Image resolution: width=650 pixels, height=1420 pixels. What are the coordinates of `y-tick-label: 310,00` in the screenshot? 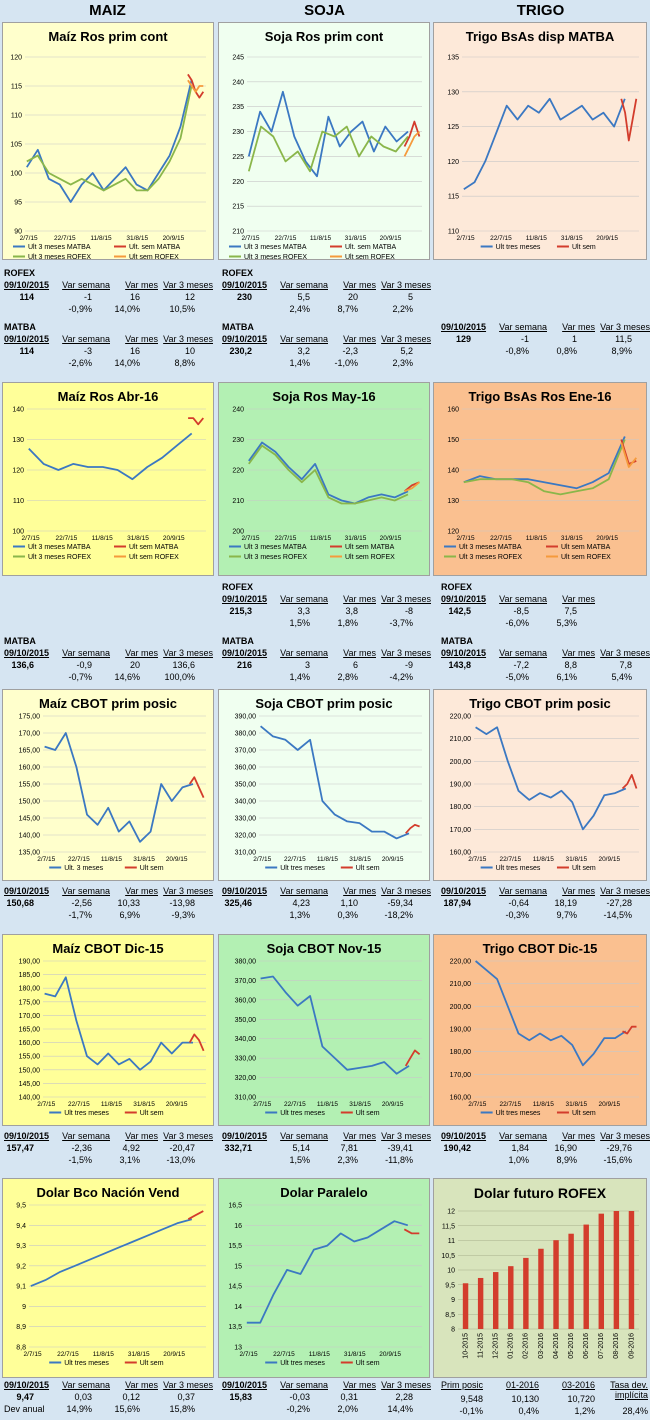 It's located at (246, 853).